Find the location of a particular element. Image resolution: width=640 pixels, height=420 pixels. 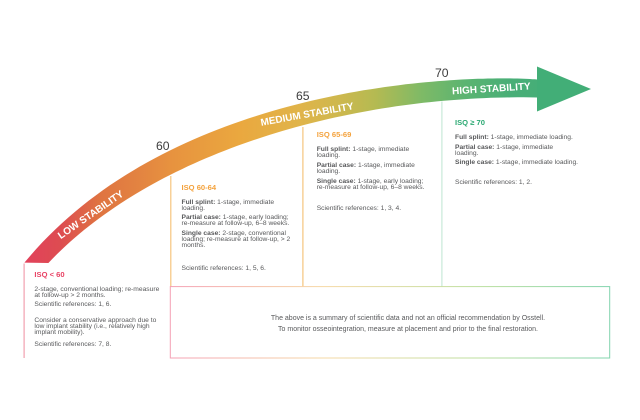

svg-text: 60 is located at coordinates (163, 146).